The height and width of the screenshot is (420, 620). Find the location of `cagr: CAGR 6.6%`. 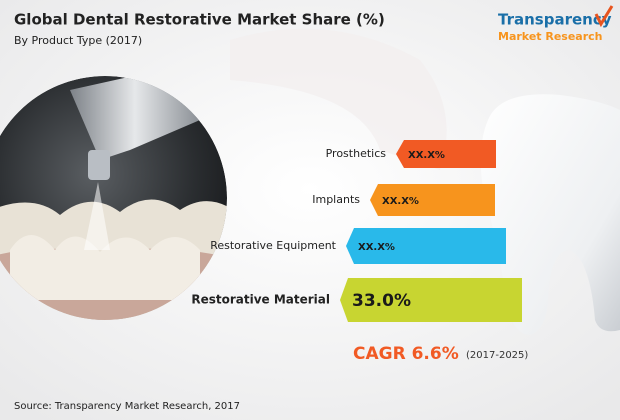

cagr: CAGR 6.6% is located at coordinates (406, 354).